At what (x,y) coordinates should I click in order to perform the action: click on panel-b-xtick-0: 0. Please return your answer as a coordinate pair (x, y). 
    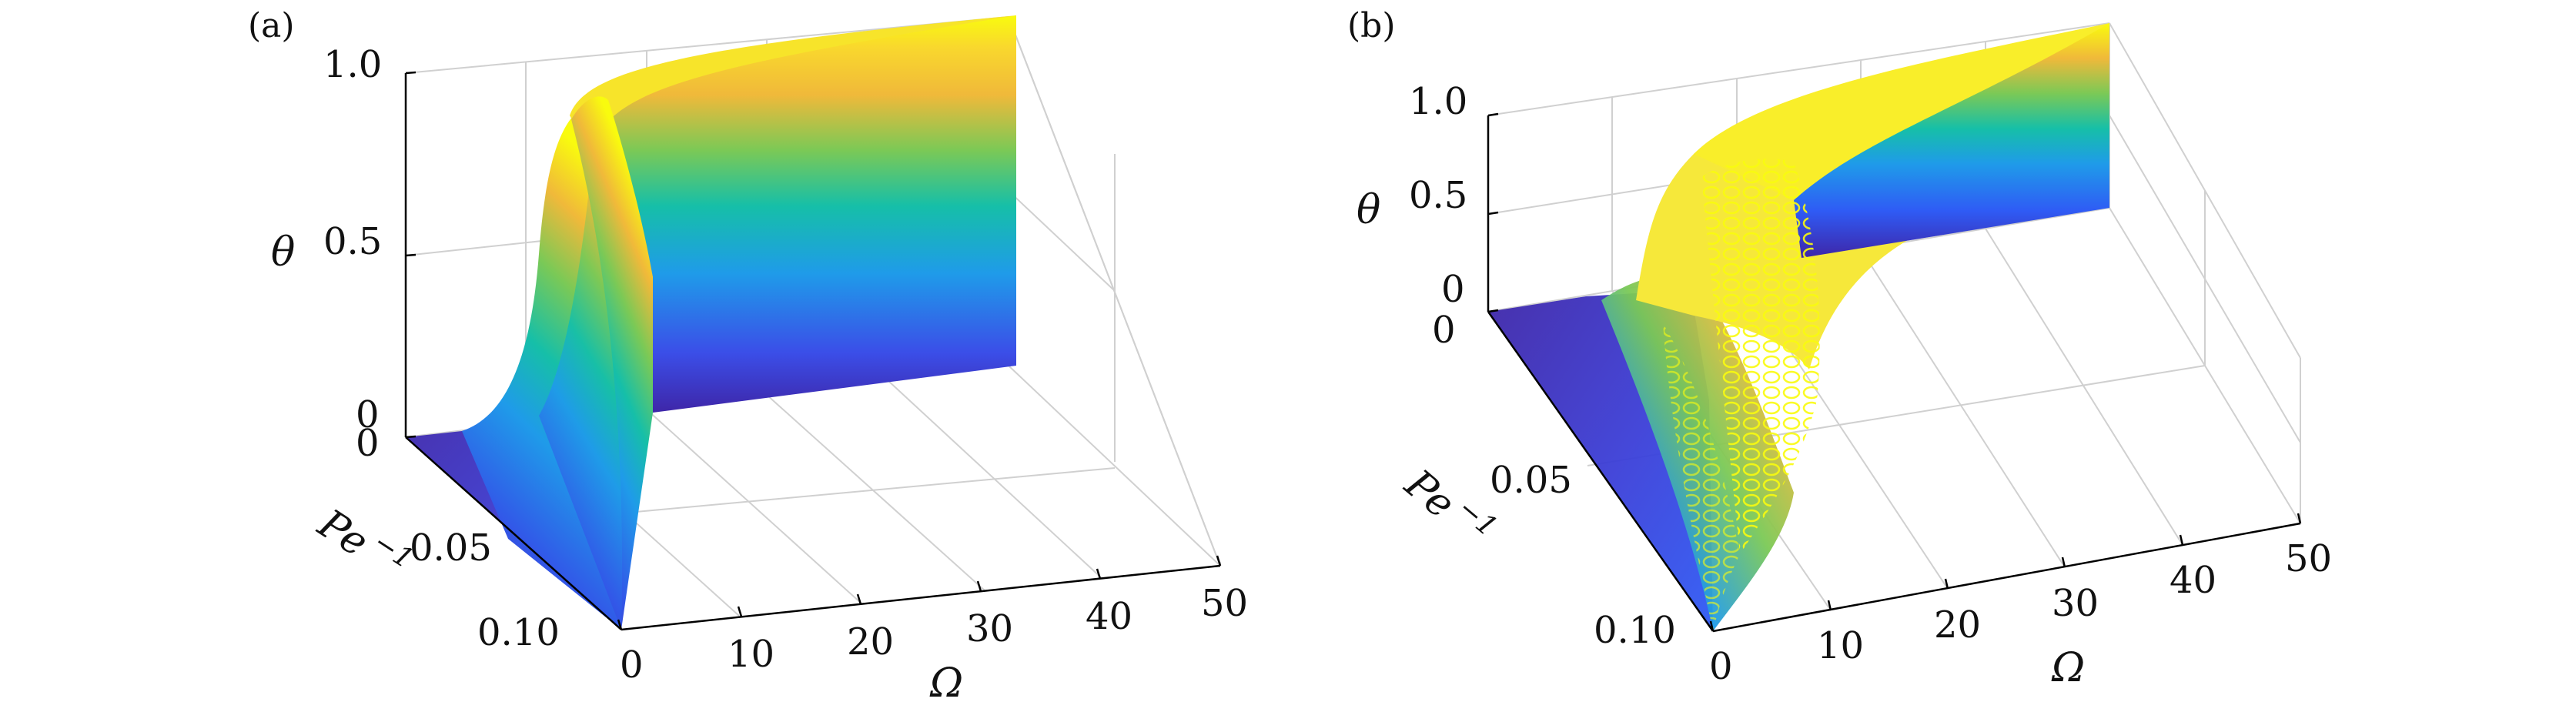
    Looking at the image, I should click on (1721, 666).